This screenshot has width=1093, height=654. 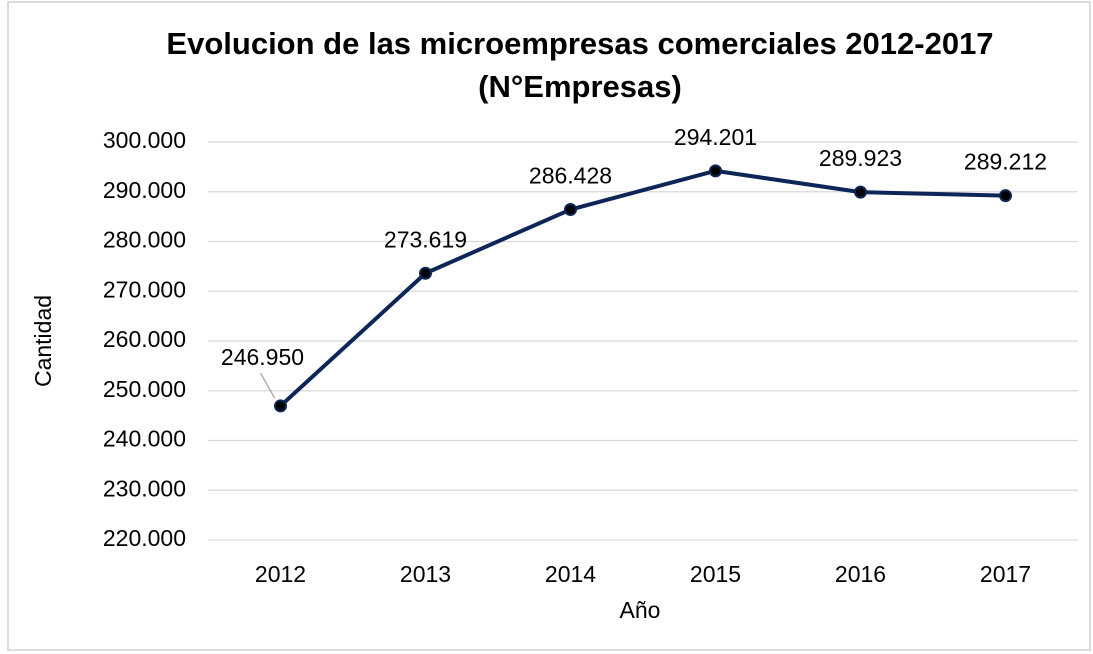 What do you see at coordinates (1005, 574) in the screenshot?
I see `x-tick-label: 2017` at bounding box center [1005, 574].